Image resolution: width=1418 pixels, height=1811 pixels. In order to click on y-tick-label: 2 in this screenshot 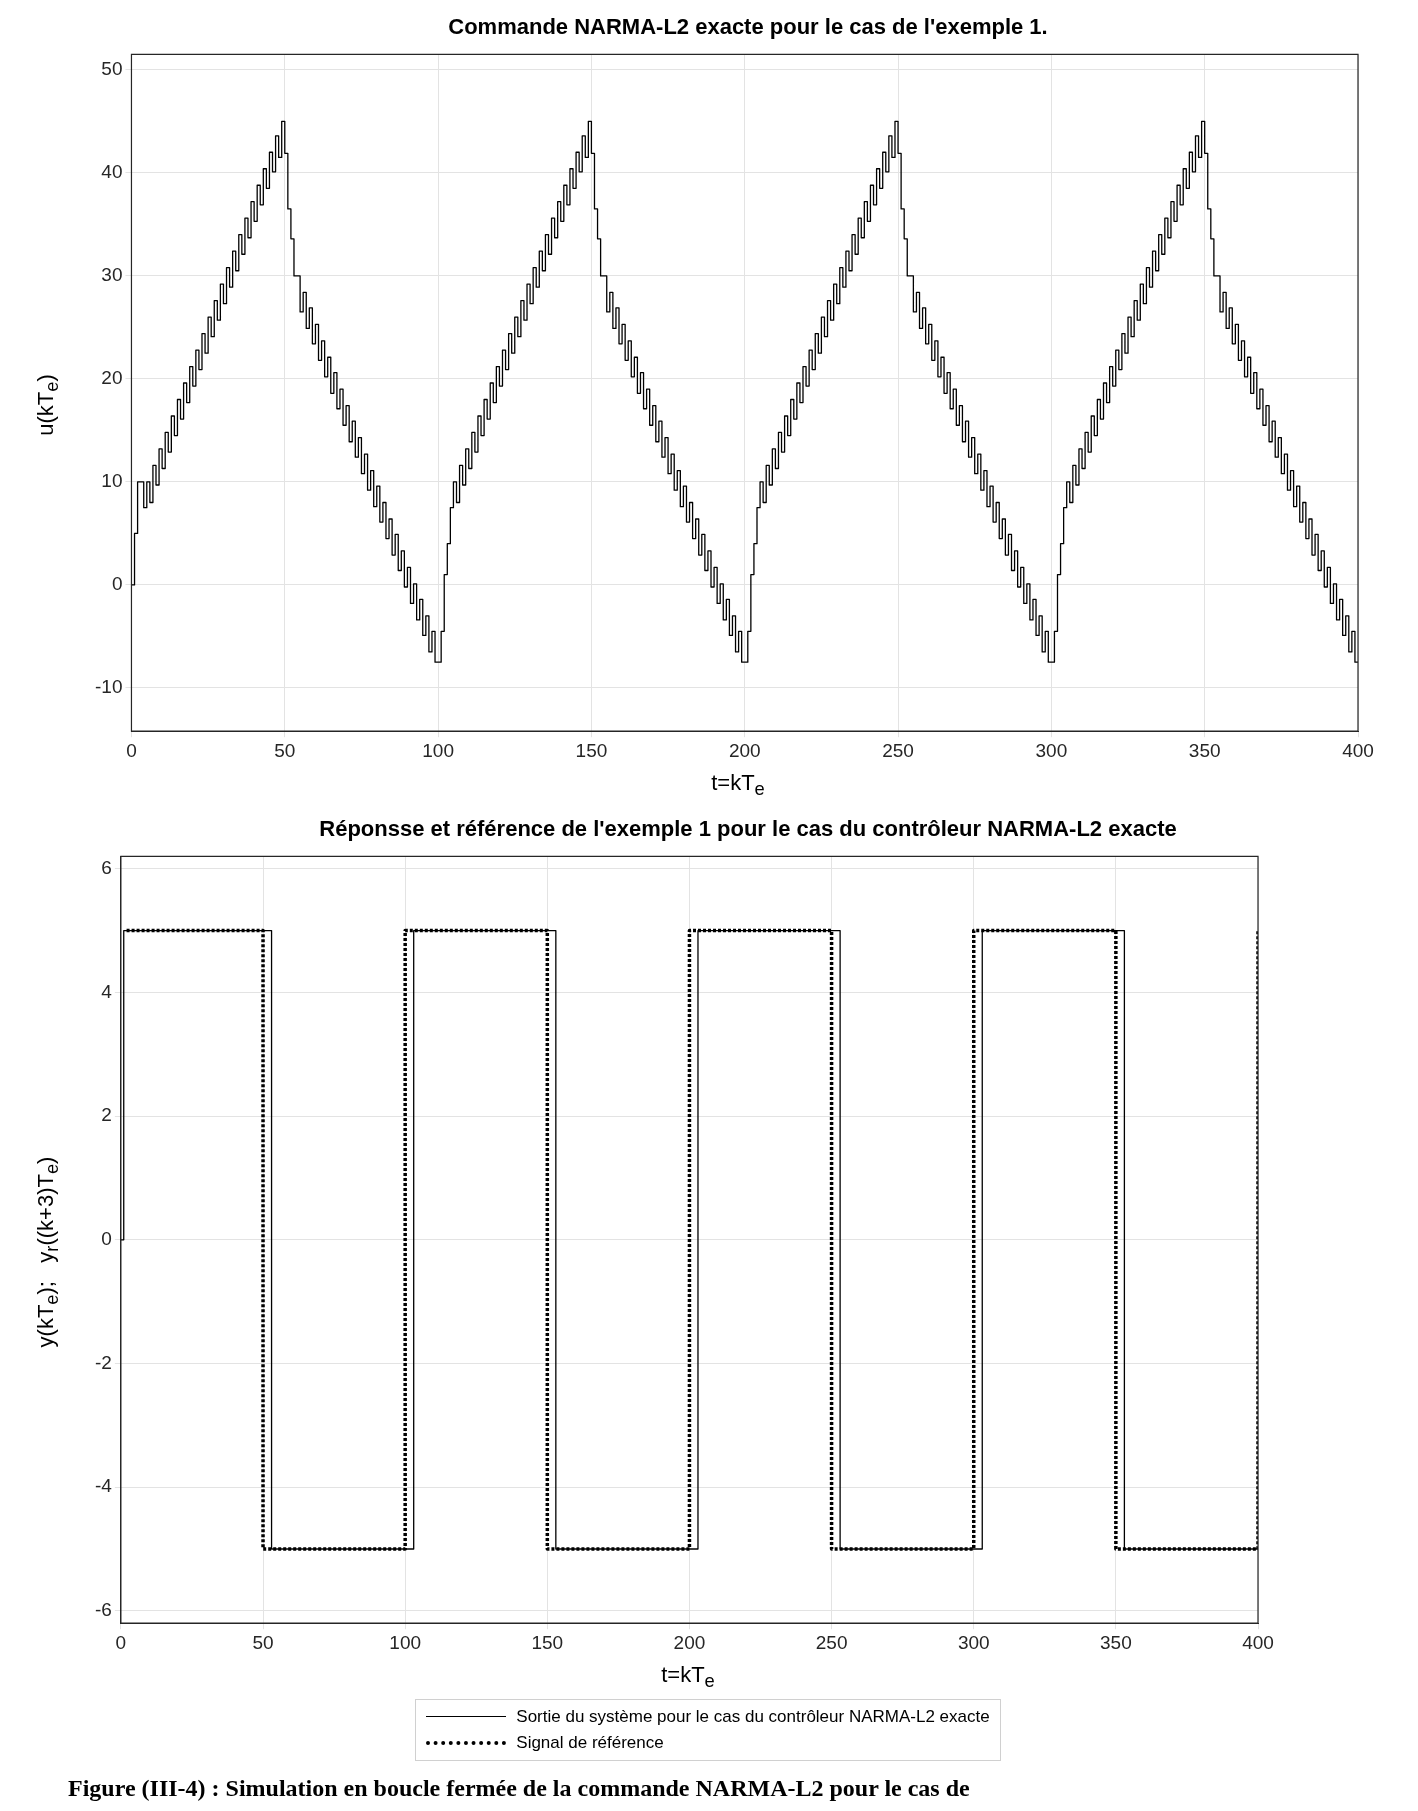, I will do `click(106, 1115)`.